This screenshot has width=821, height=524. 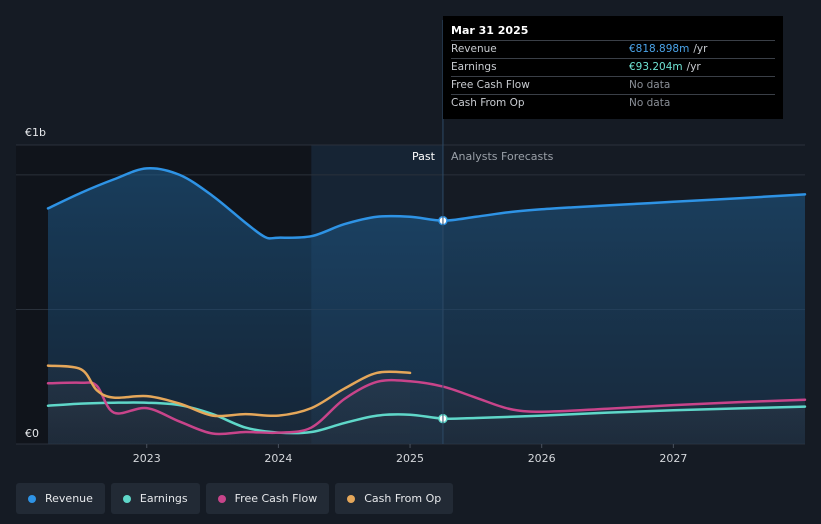 I want to click on cash-from-op-area, so click(x=229, y=404).